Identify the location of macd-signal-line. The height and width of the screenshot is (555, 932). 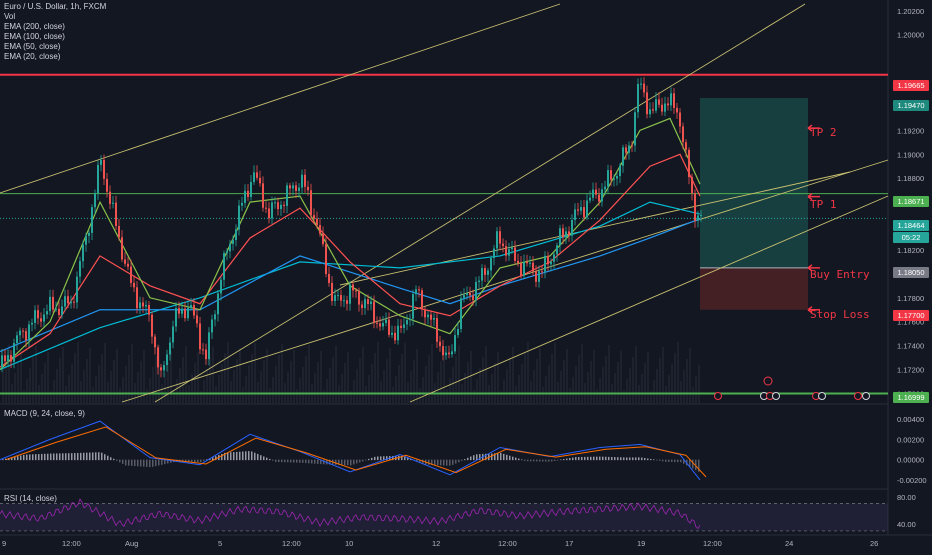
(356, 452).